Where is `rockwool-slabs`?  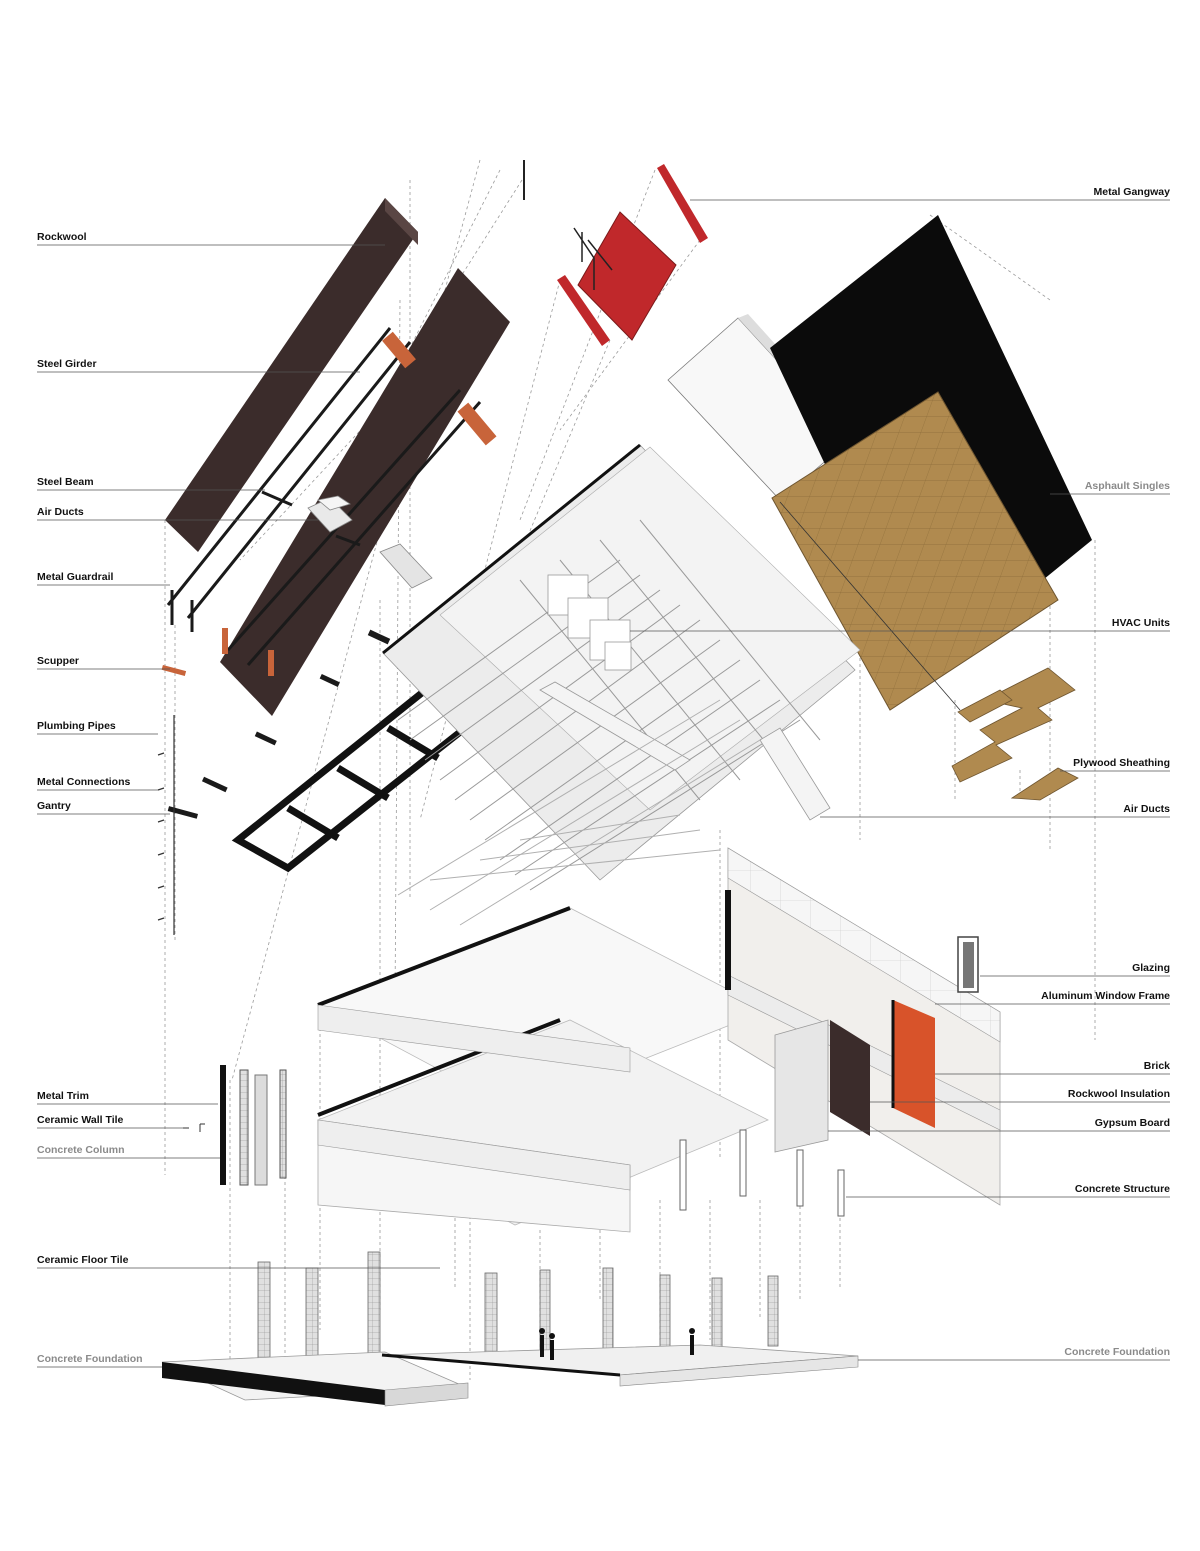 rockwool-slabs is located at coordinates (337, 457).